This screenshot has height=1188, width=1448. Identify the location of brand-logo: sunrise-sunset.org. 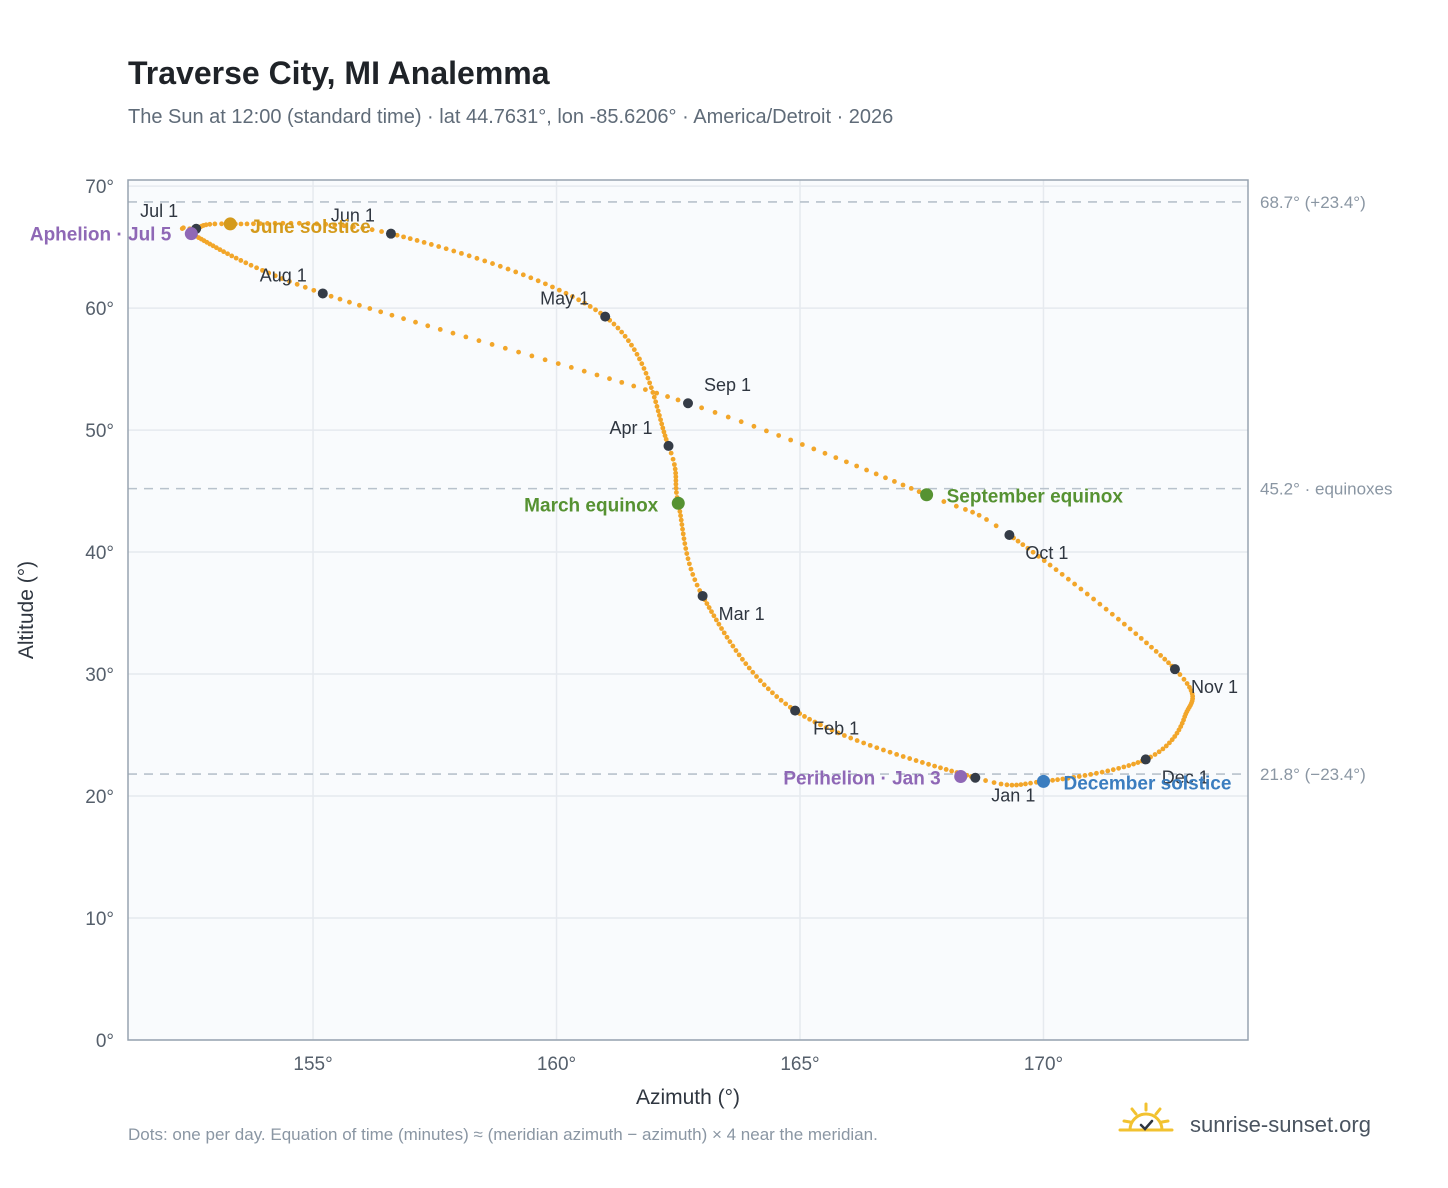
(1244, 1119).